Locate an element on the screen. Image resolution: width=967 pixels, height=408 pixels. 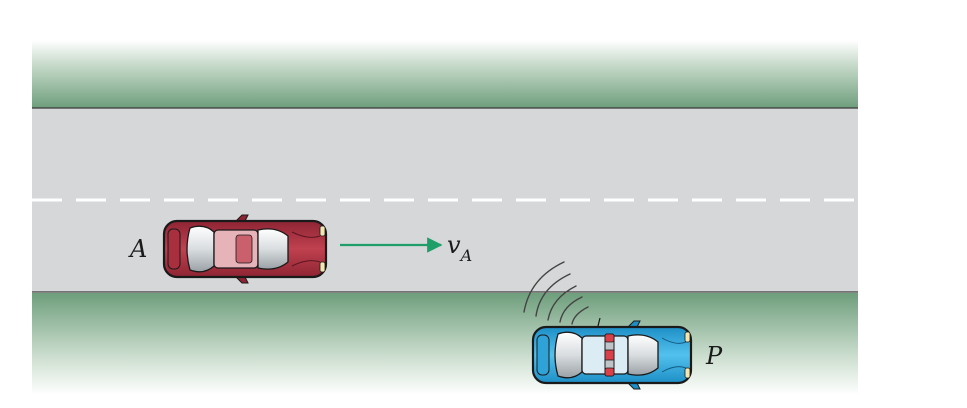
police-car-icon is located at coordinates (612, 353).